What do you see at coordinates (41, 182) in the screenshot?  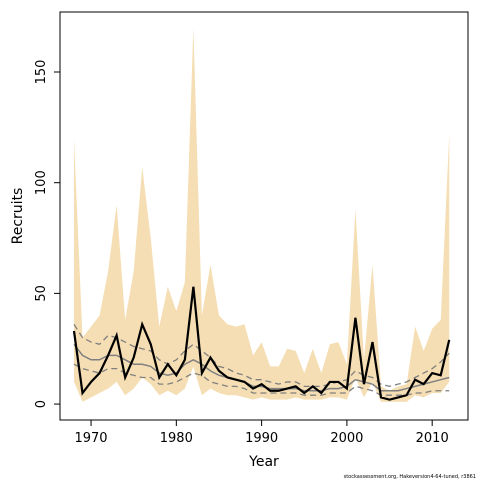 I see `y-tick-label: 100` at bounding box center [41, 182].